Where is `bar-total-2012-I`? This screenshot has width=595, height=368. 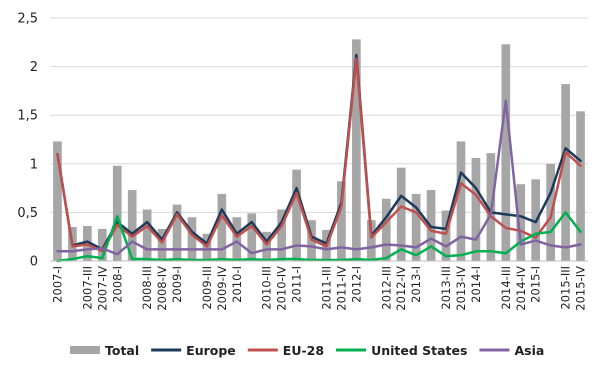
bar-total-2012-I is located at coordinates (356, 150).